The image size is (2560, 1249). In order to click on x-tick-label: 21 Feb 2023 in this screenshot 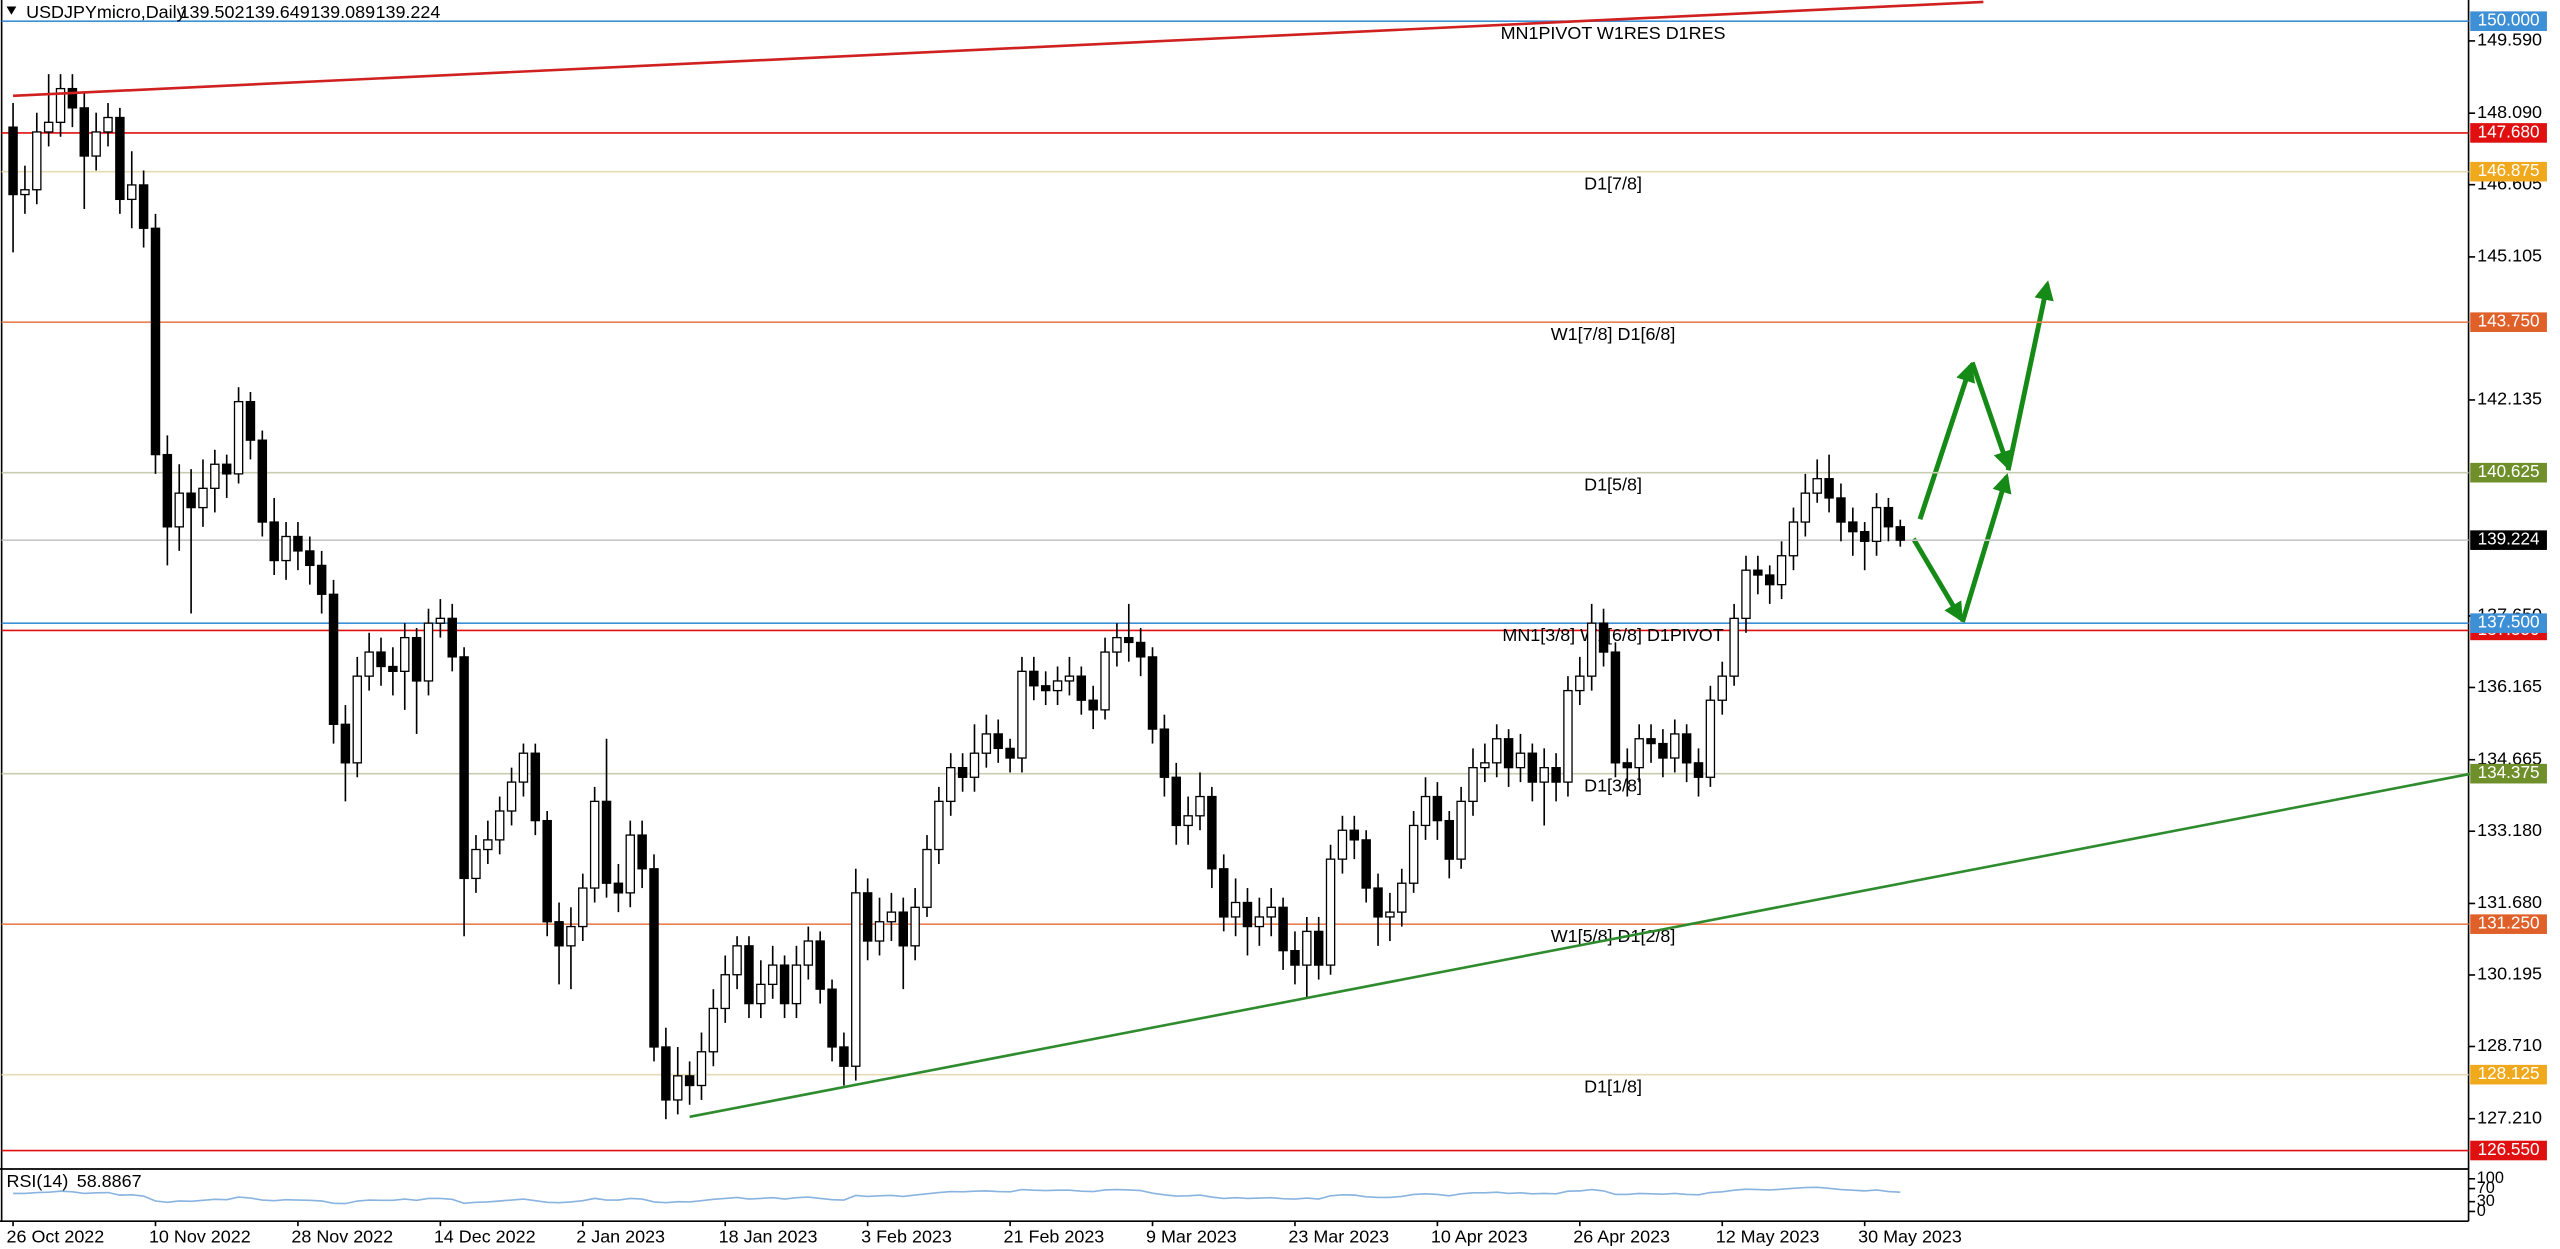, I will do `click(1054, 1236)`.